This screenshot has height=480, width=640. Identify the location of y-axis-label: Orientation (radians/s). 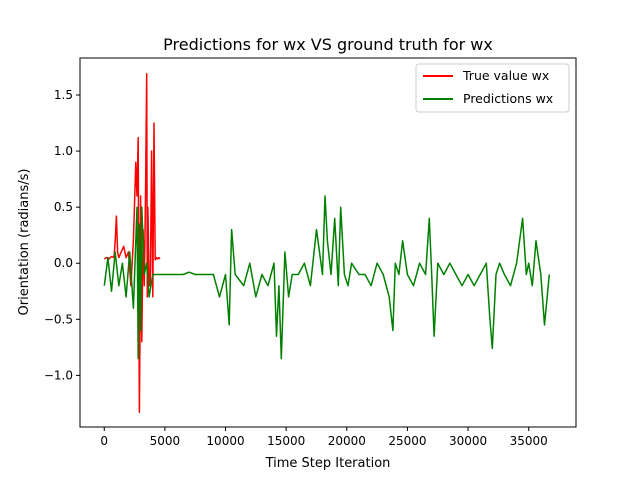
(24, 242).